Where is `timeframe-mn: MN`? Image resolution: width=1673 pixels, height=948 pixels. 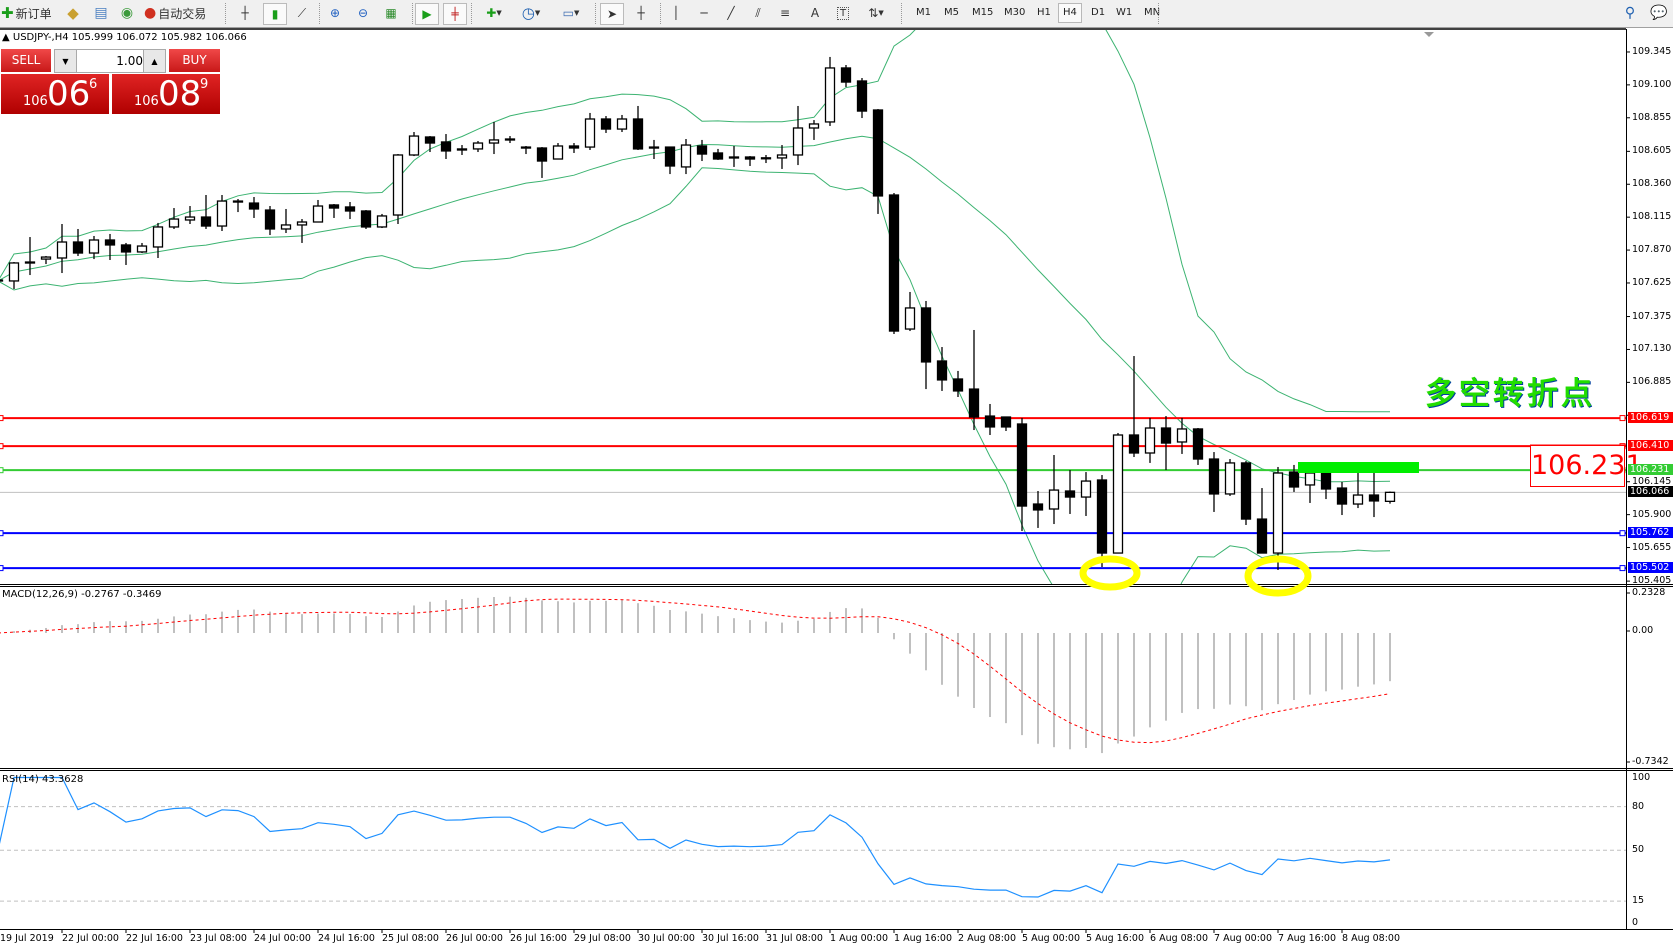
timeframe-mn: MN is located at coordinates (1152, 12).